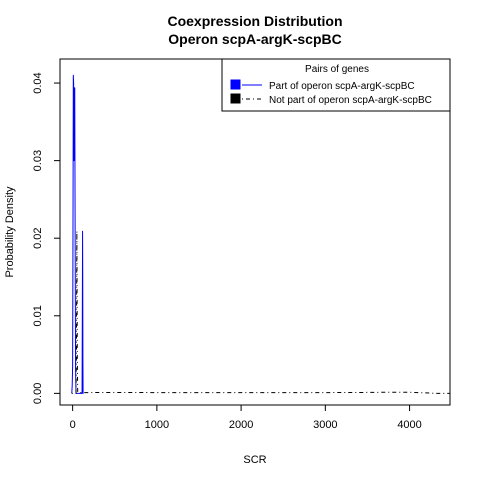 The image size is (480, 480). I want to click on y-tick-label: 0.01, so click(38, 315).